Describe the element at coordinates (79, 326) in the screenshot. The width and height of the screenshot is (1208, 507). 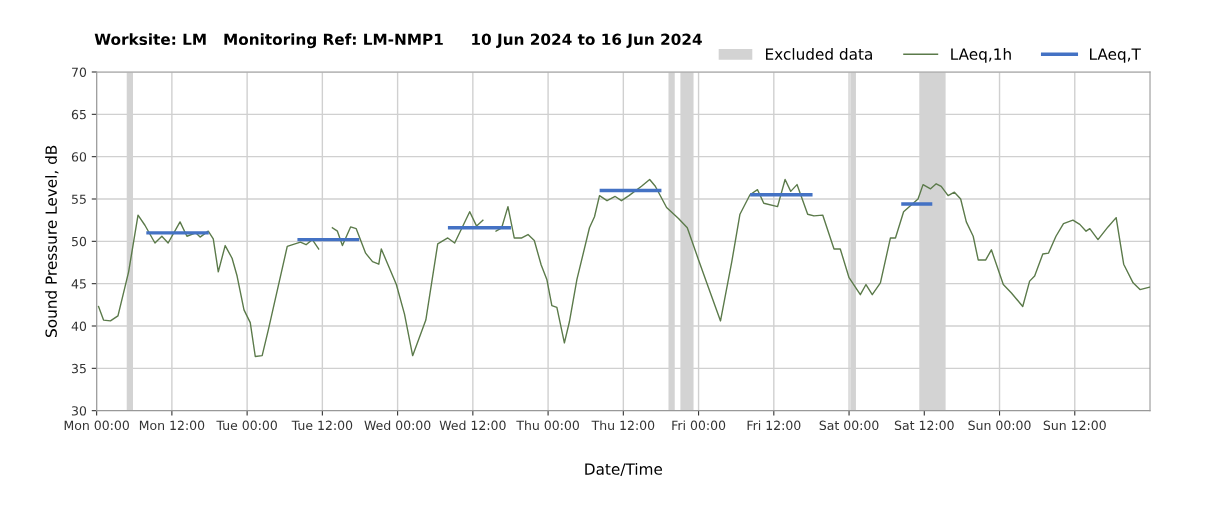
I see `y-tick-label: 40` at that location.